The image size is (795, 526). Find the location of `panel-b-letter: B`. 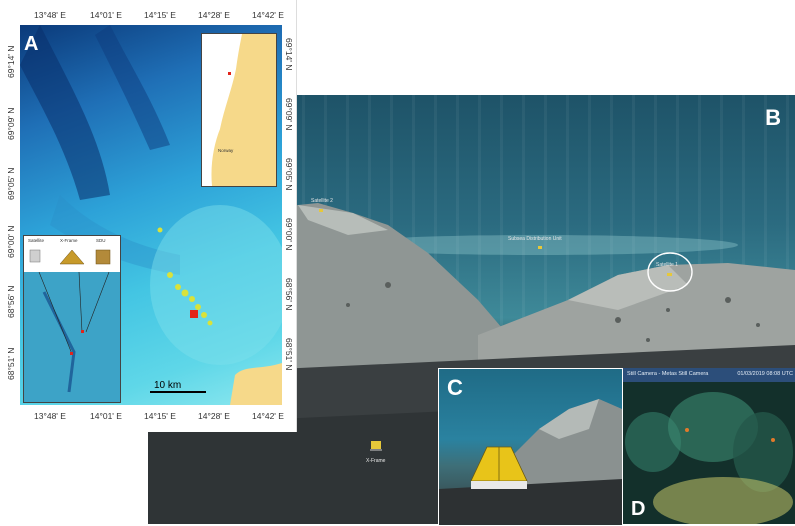

panel-b-letter: B is located at coordinates (773, 117).